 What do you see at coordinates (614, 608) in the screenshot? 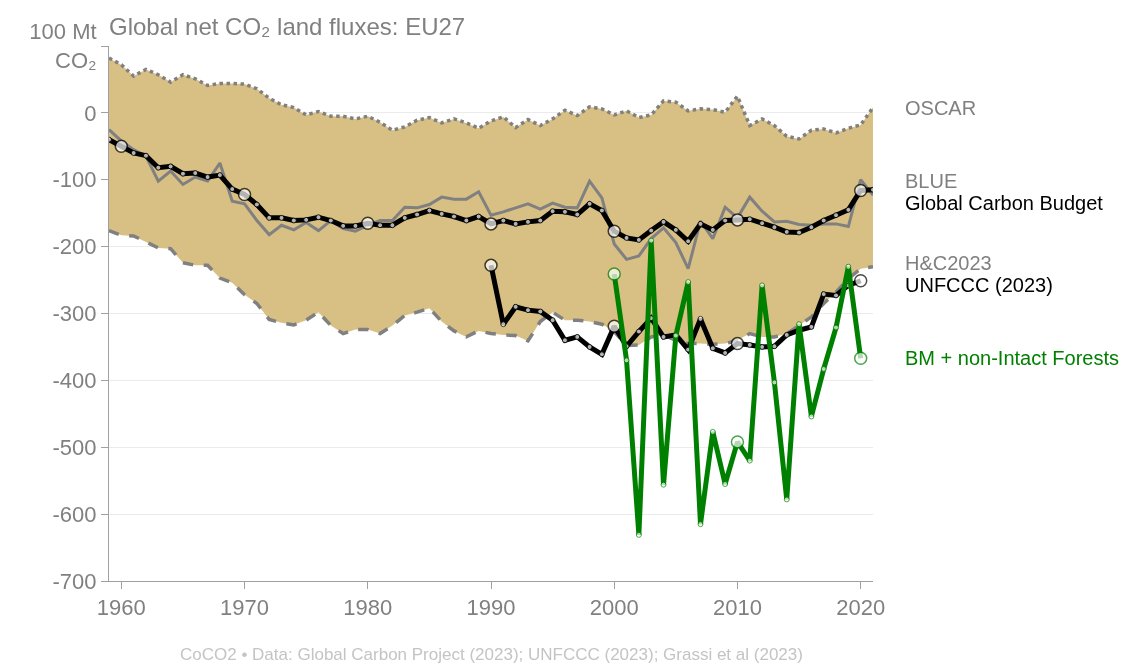
I see `x-tick-label: 2000` at bounding box center [614, 608].